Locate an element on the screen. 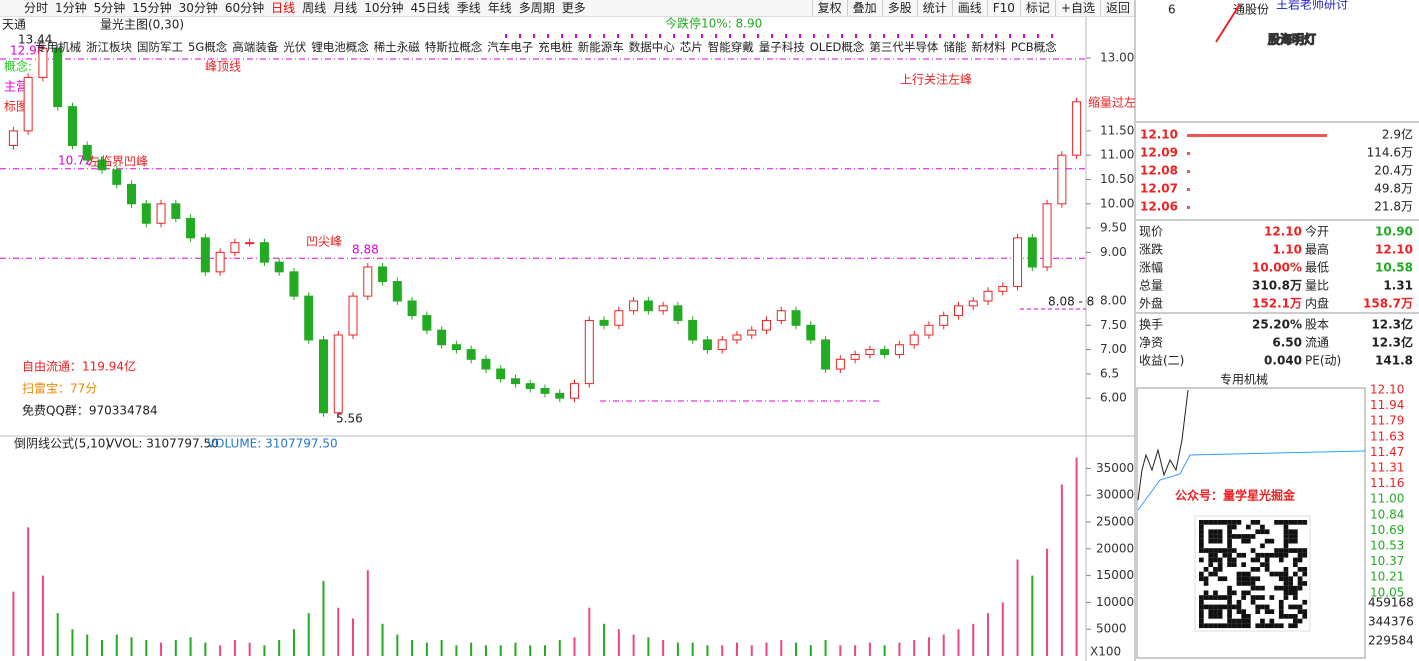 The image size is (1419, 661). sector-tag: 芯片 is located at coordinates (691, 47).